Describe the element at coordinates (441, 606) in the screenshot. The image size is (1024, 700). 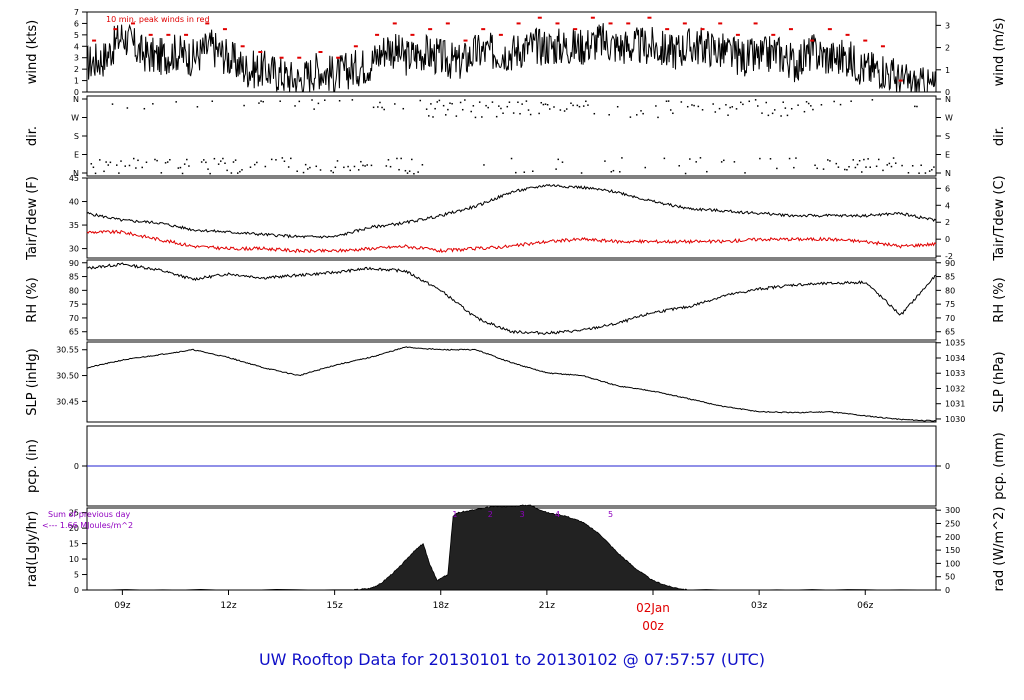
I see `x-tick-label-18z: 18z` at that location.